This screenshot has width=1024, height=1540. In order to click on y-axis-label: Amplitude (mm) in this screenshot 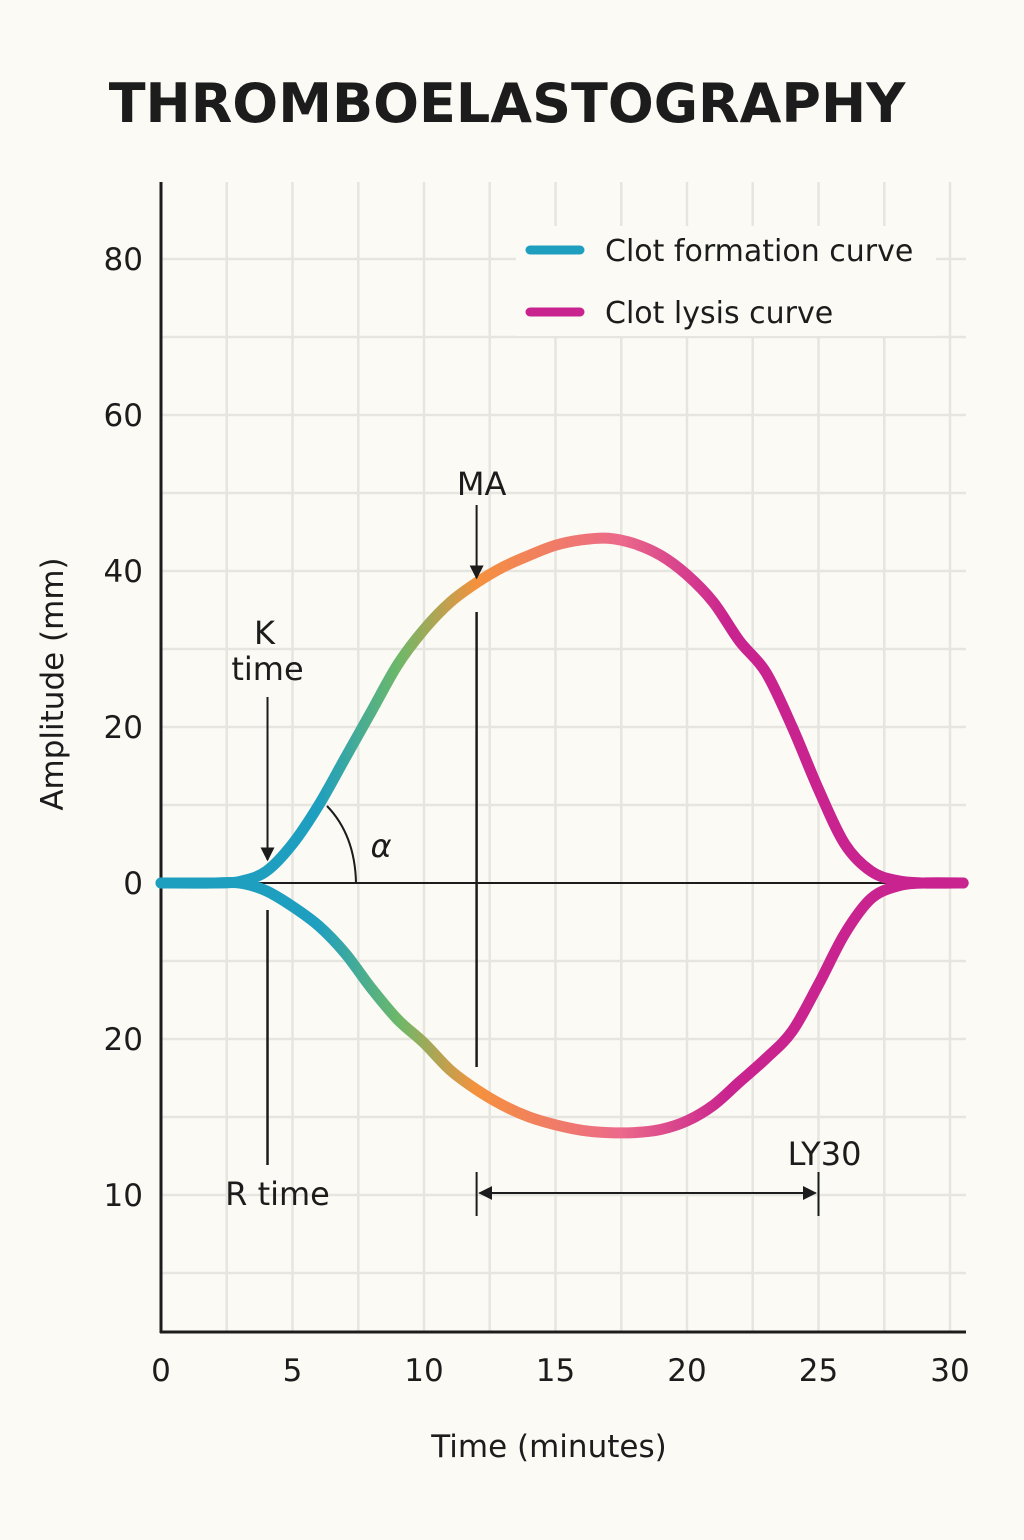, I will do `click(53, 683)`.